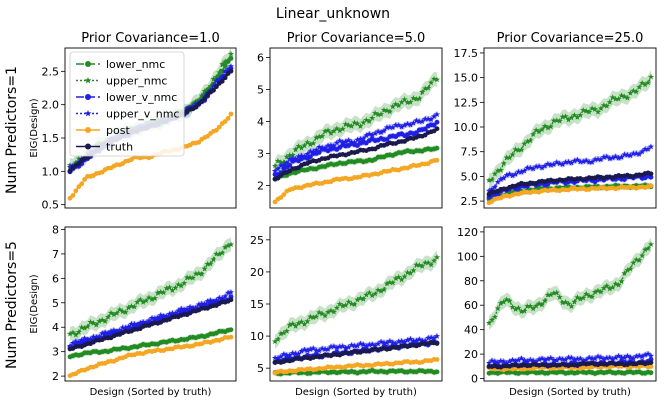 This screenshot has height=412, width=666. What do you see at coordinates (150, 289) in the screenshot?
I see `band-upper_nmc` at bounding box center [150, 289].